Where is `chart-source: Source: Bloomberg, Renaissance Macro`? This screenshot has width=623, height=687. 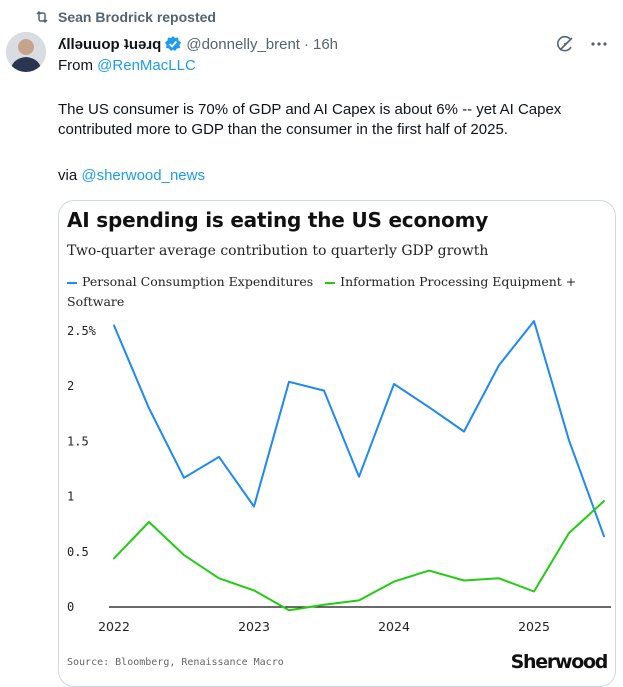 chart-source: Source: Bloomberg, Renaissance Macro is located at coordinates (175, 662).